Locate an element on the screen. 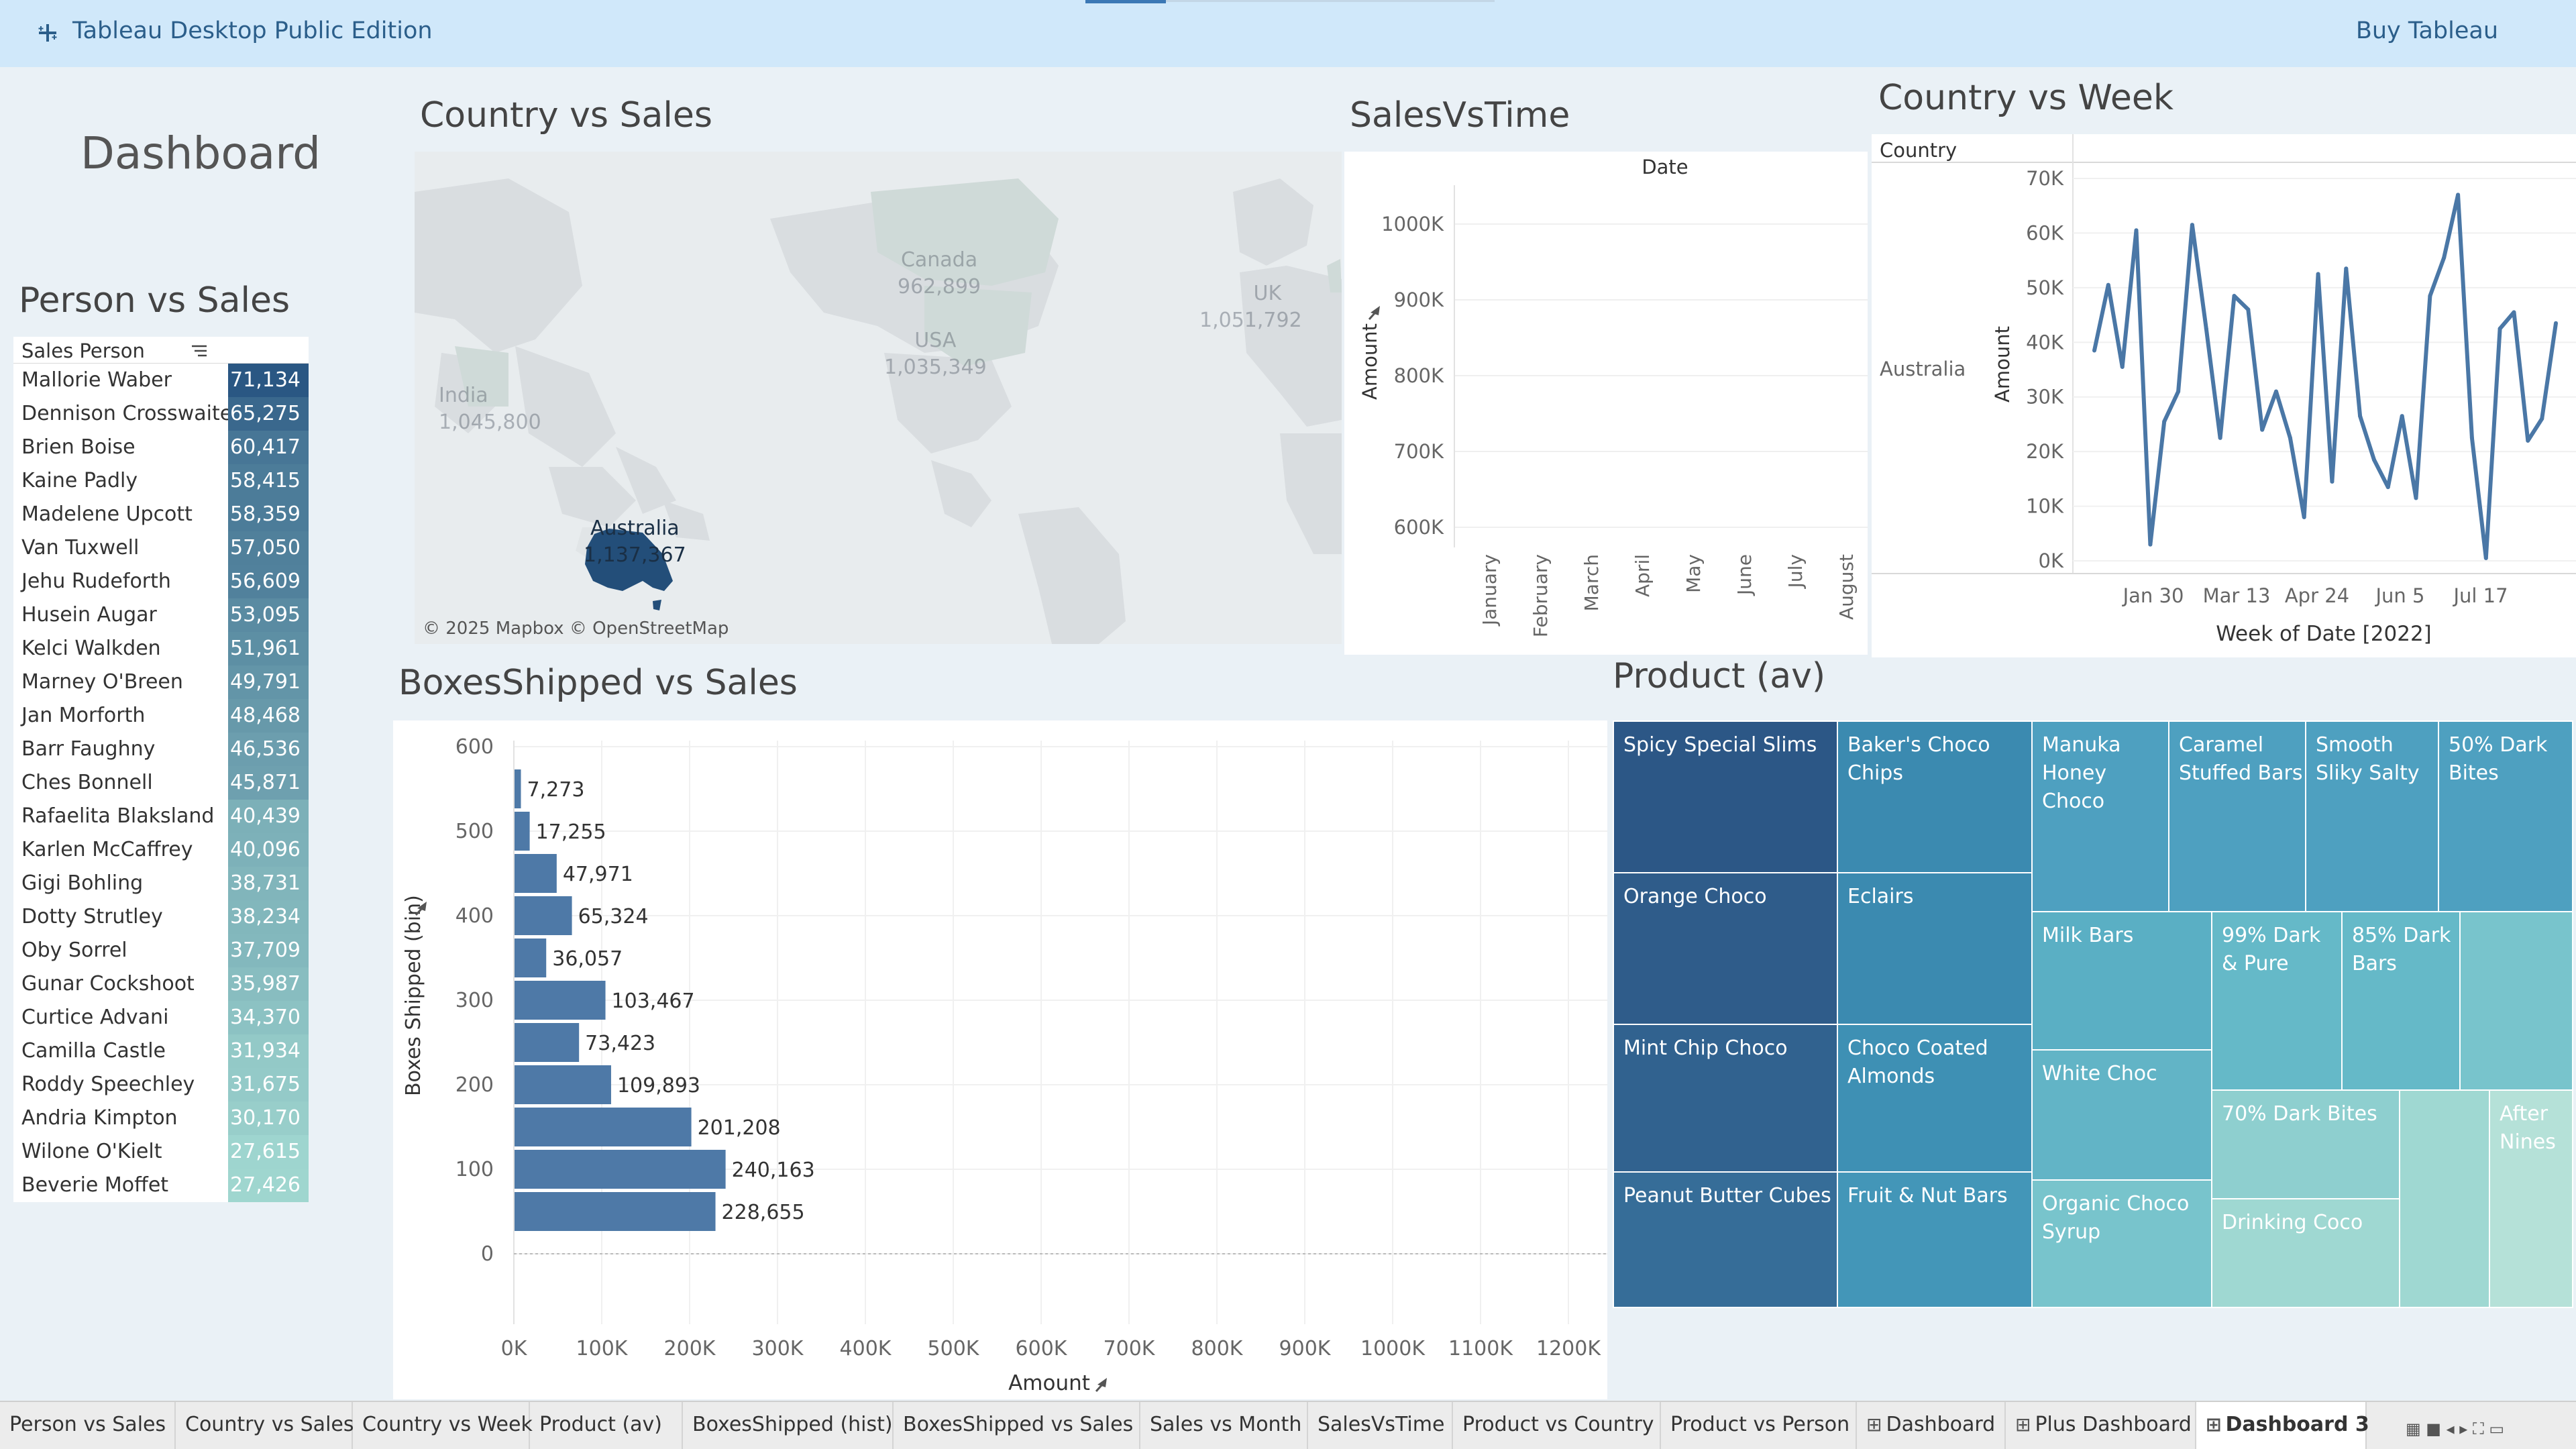 The width and height of the screenshot is (2576, 1449). table-row: Curtice Advani 34,370 is located at coordinates (161, 1017).